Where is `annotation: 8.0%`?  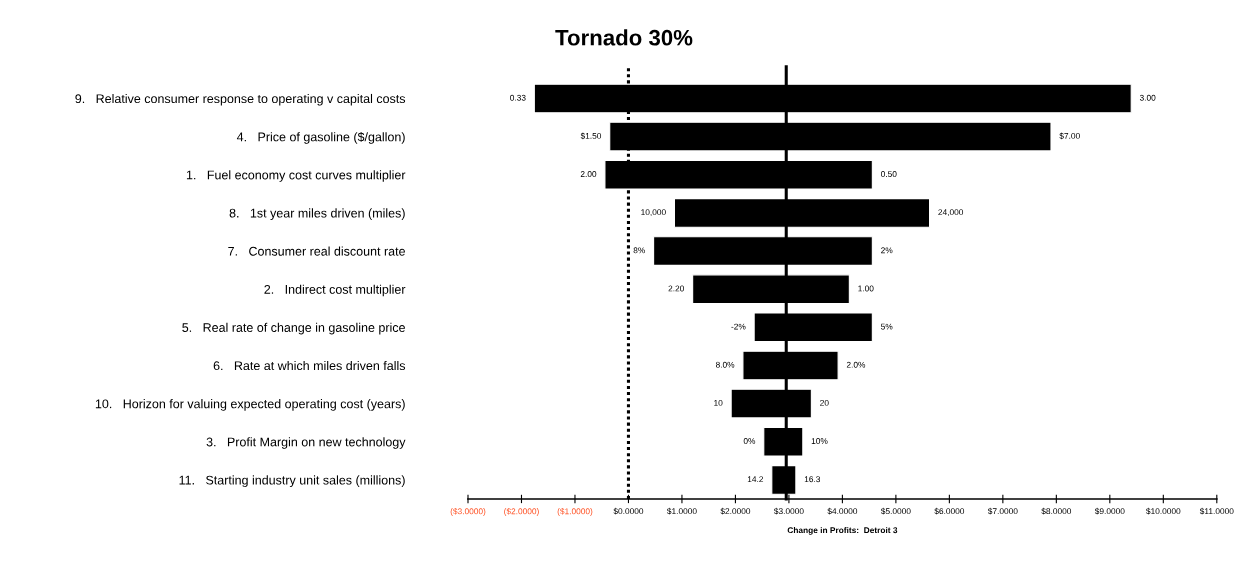
annotation: 8.0% is located at coordinates (725, 364).